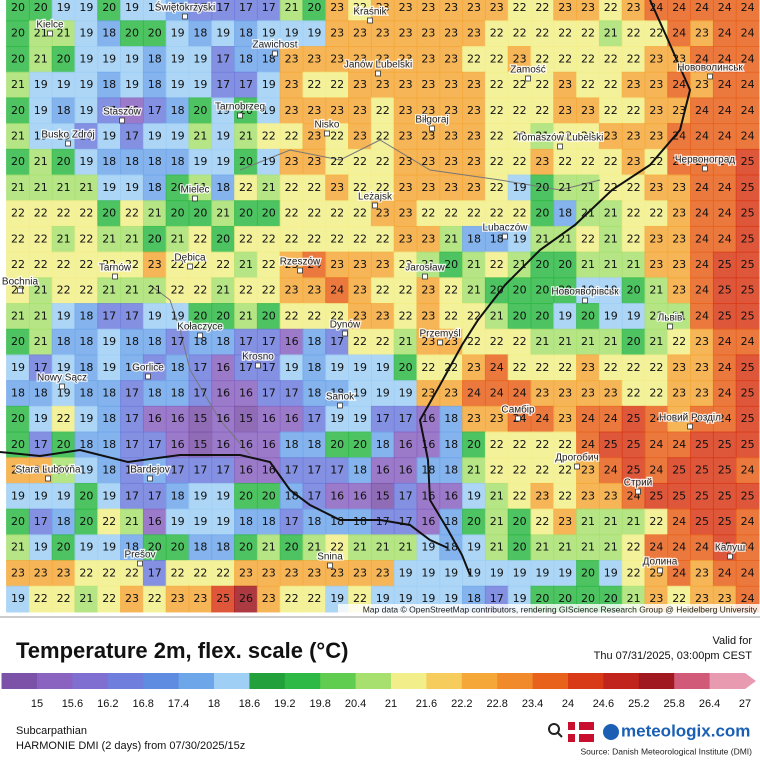 This screenshot has height=765, width=760. Describe the element at coordinates (555, 730) in the screenshot. I see `search-icon` at that location.